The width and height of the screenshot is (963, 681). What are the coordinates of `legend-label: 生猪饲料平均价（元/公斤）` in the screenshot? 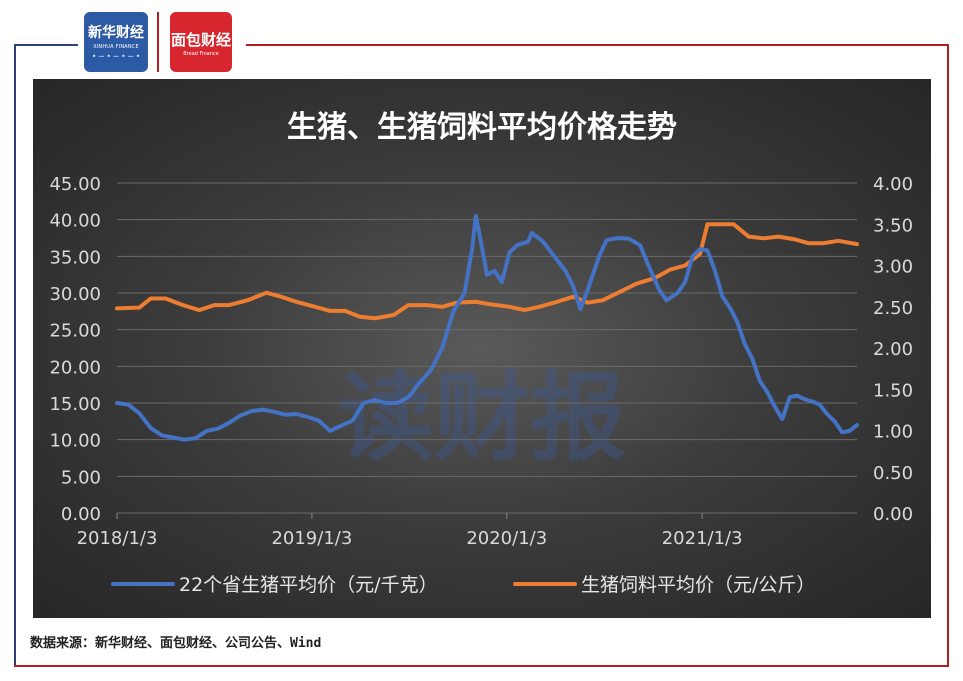 It's located at (698, 585).